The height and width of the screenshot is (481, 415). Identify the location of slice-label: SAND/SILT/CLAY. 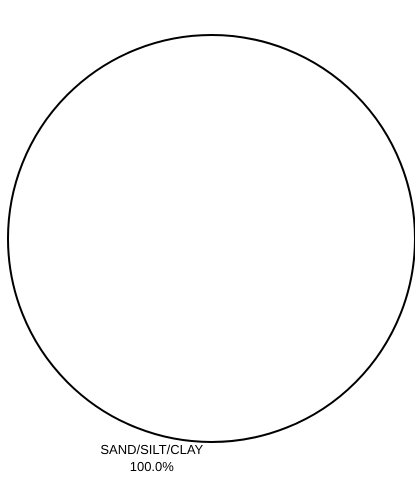
(152, 449).